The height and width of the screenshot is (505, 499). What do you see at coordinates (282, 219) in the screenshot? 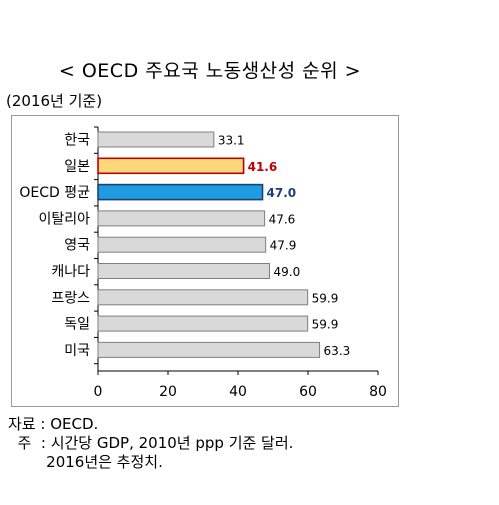
I see `data-label: 47.6` at bounding box center [282, 219].